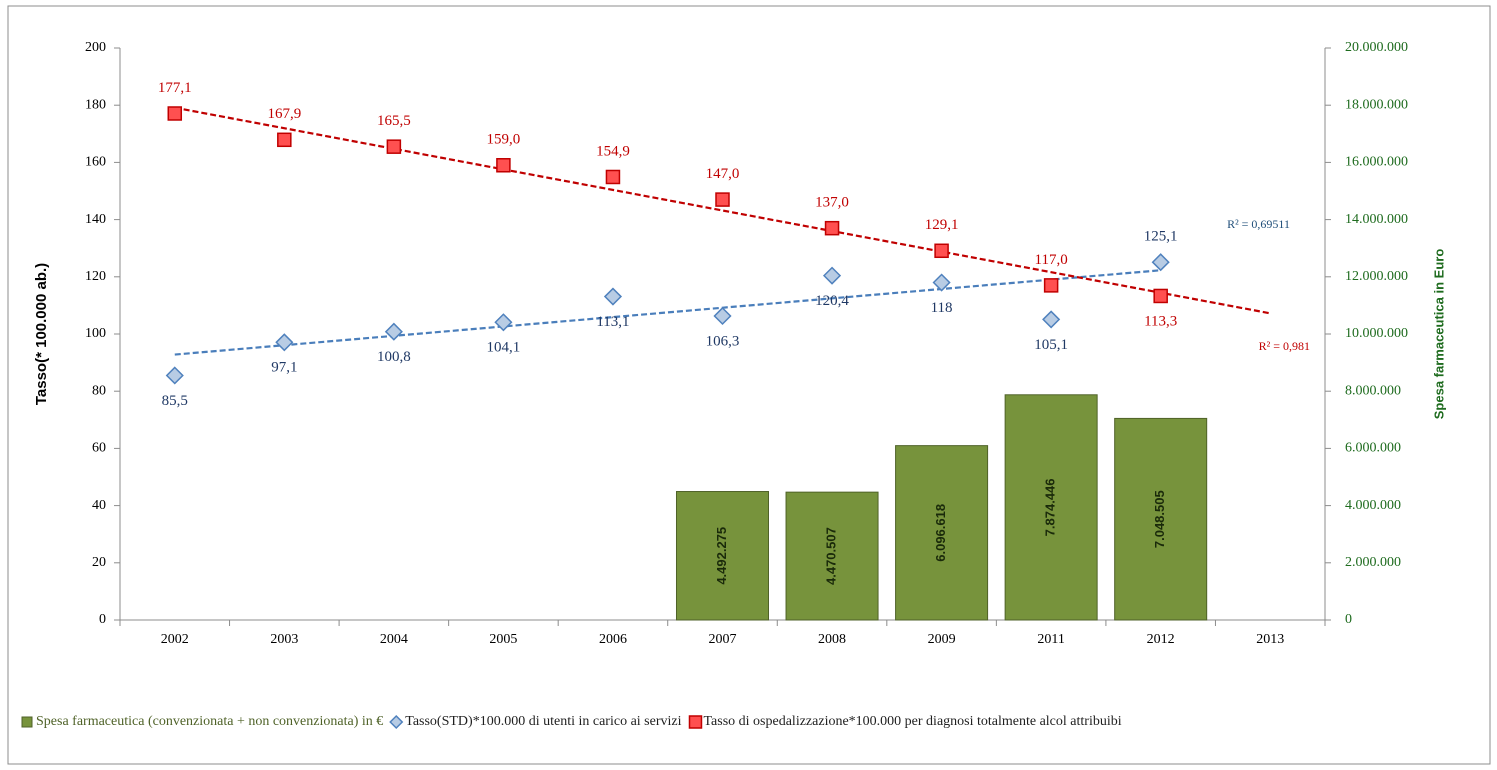 This screenshot has height=770, width=1497. Describe the element at coordinates (1373, 562) in the screenshot. I see `y2-tick-label: 2.000.000` at that location.